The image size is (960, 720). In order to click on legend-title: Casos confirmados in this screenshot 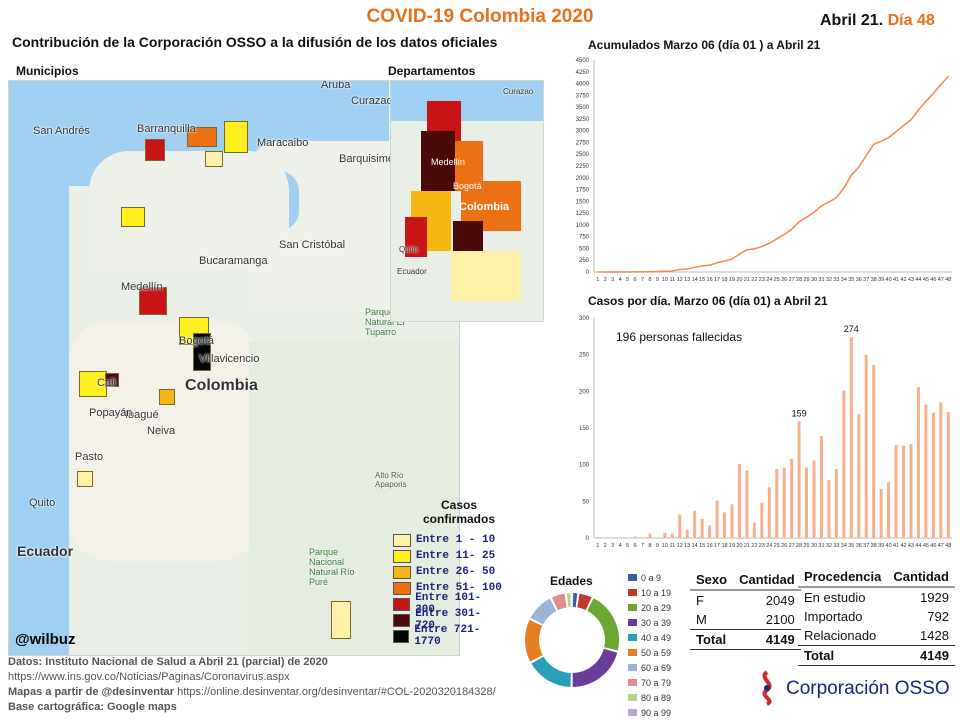, I will do `click(459, 512)`.